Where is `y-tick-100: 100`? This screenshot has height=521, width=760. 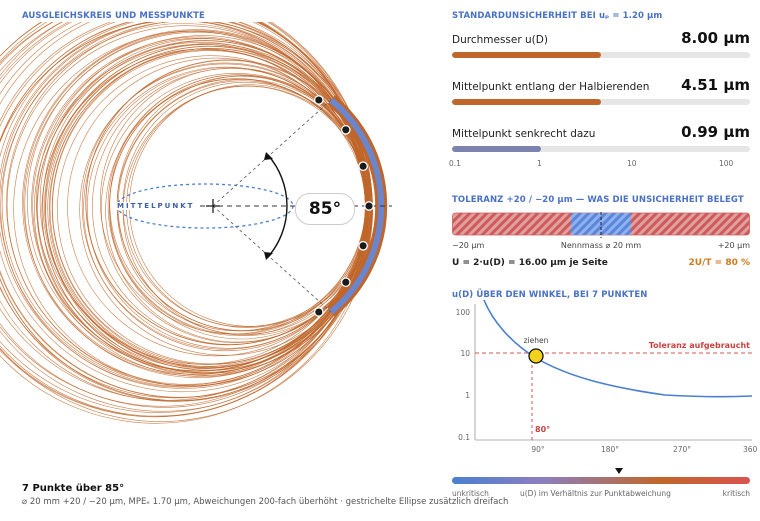 y-tick-100: 100 is located at coordinates (463, 312).